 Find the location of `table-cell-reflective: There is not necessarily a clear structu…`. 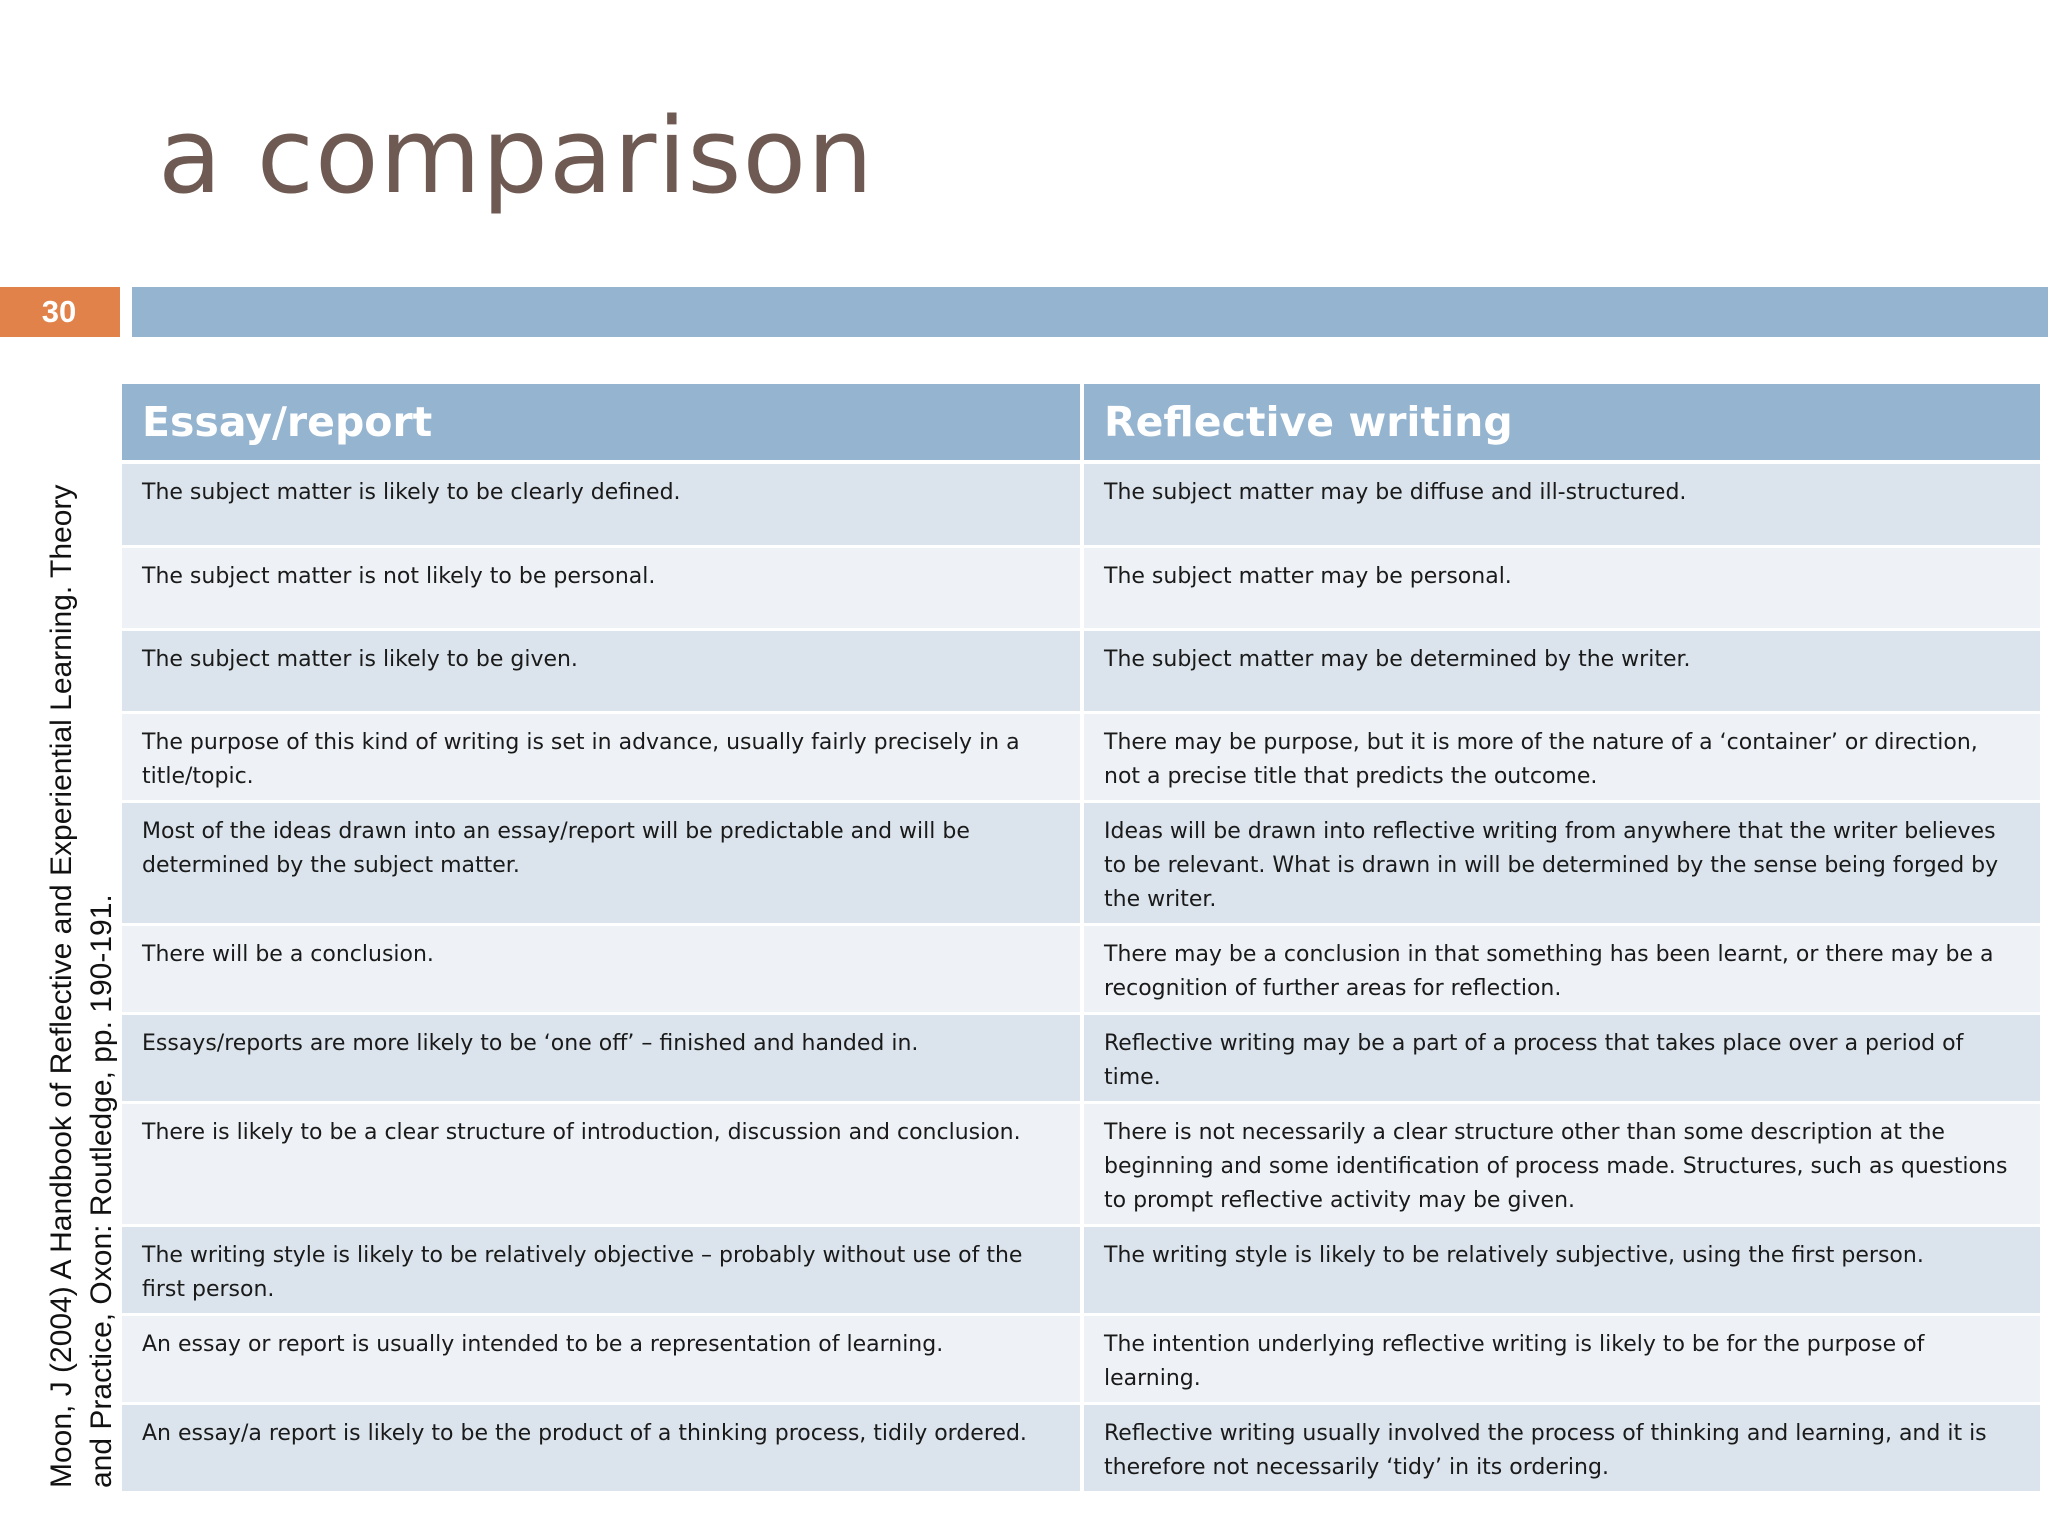

table-cell-reflective: There is not necessarily a clear structu… is located at coordinates (1561, 1164).